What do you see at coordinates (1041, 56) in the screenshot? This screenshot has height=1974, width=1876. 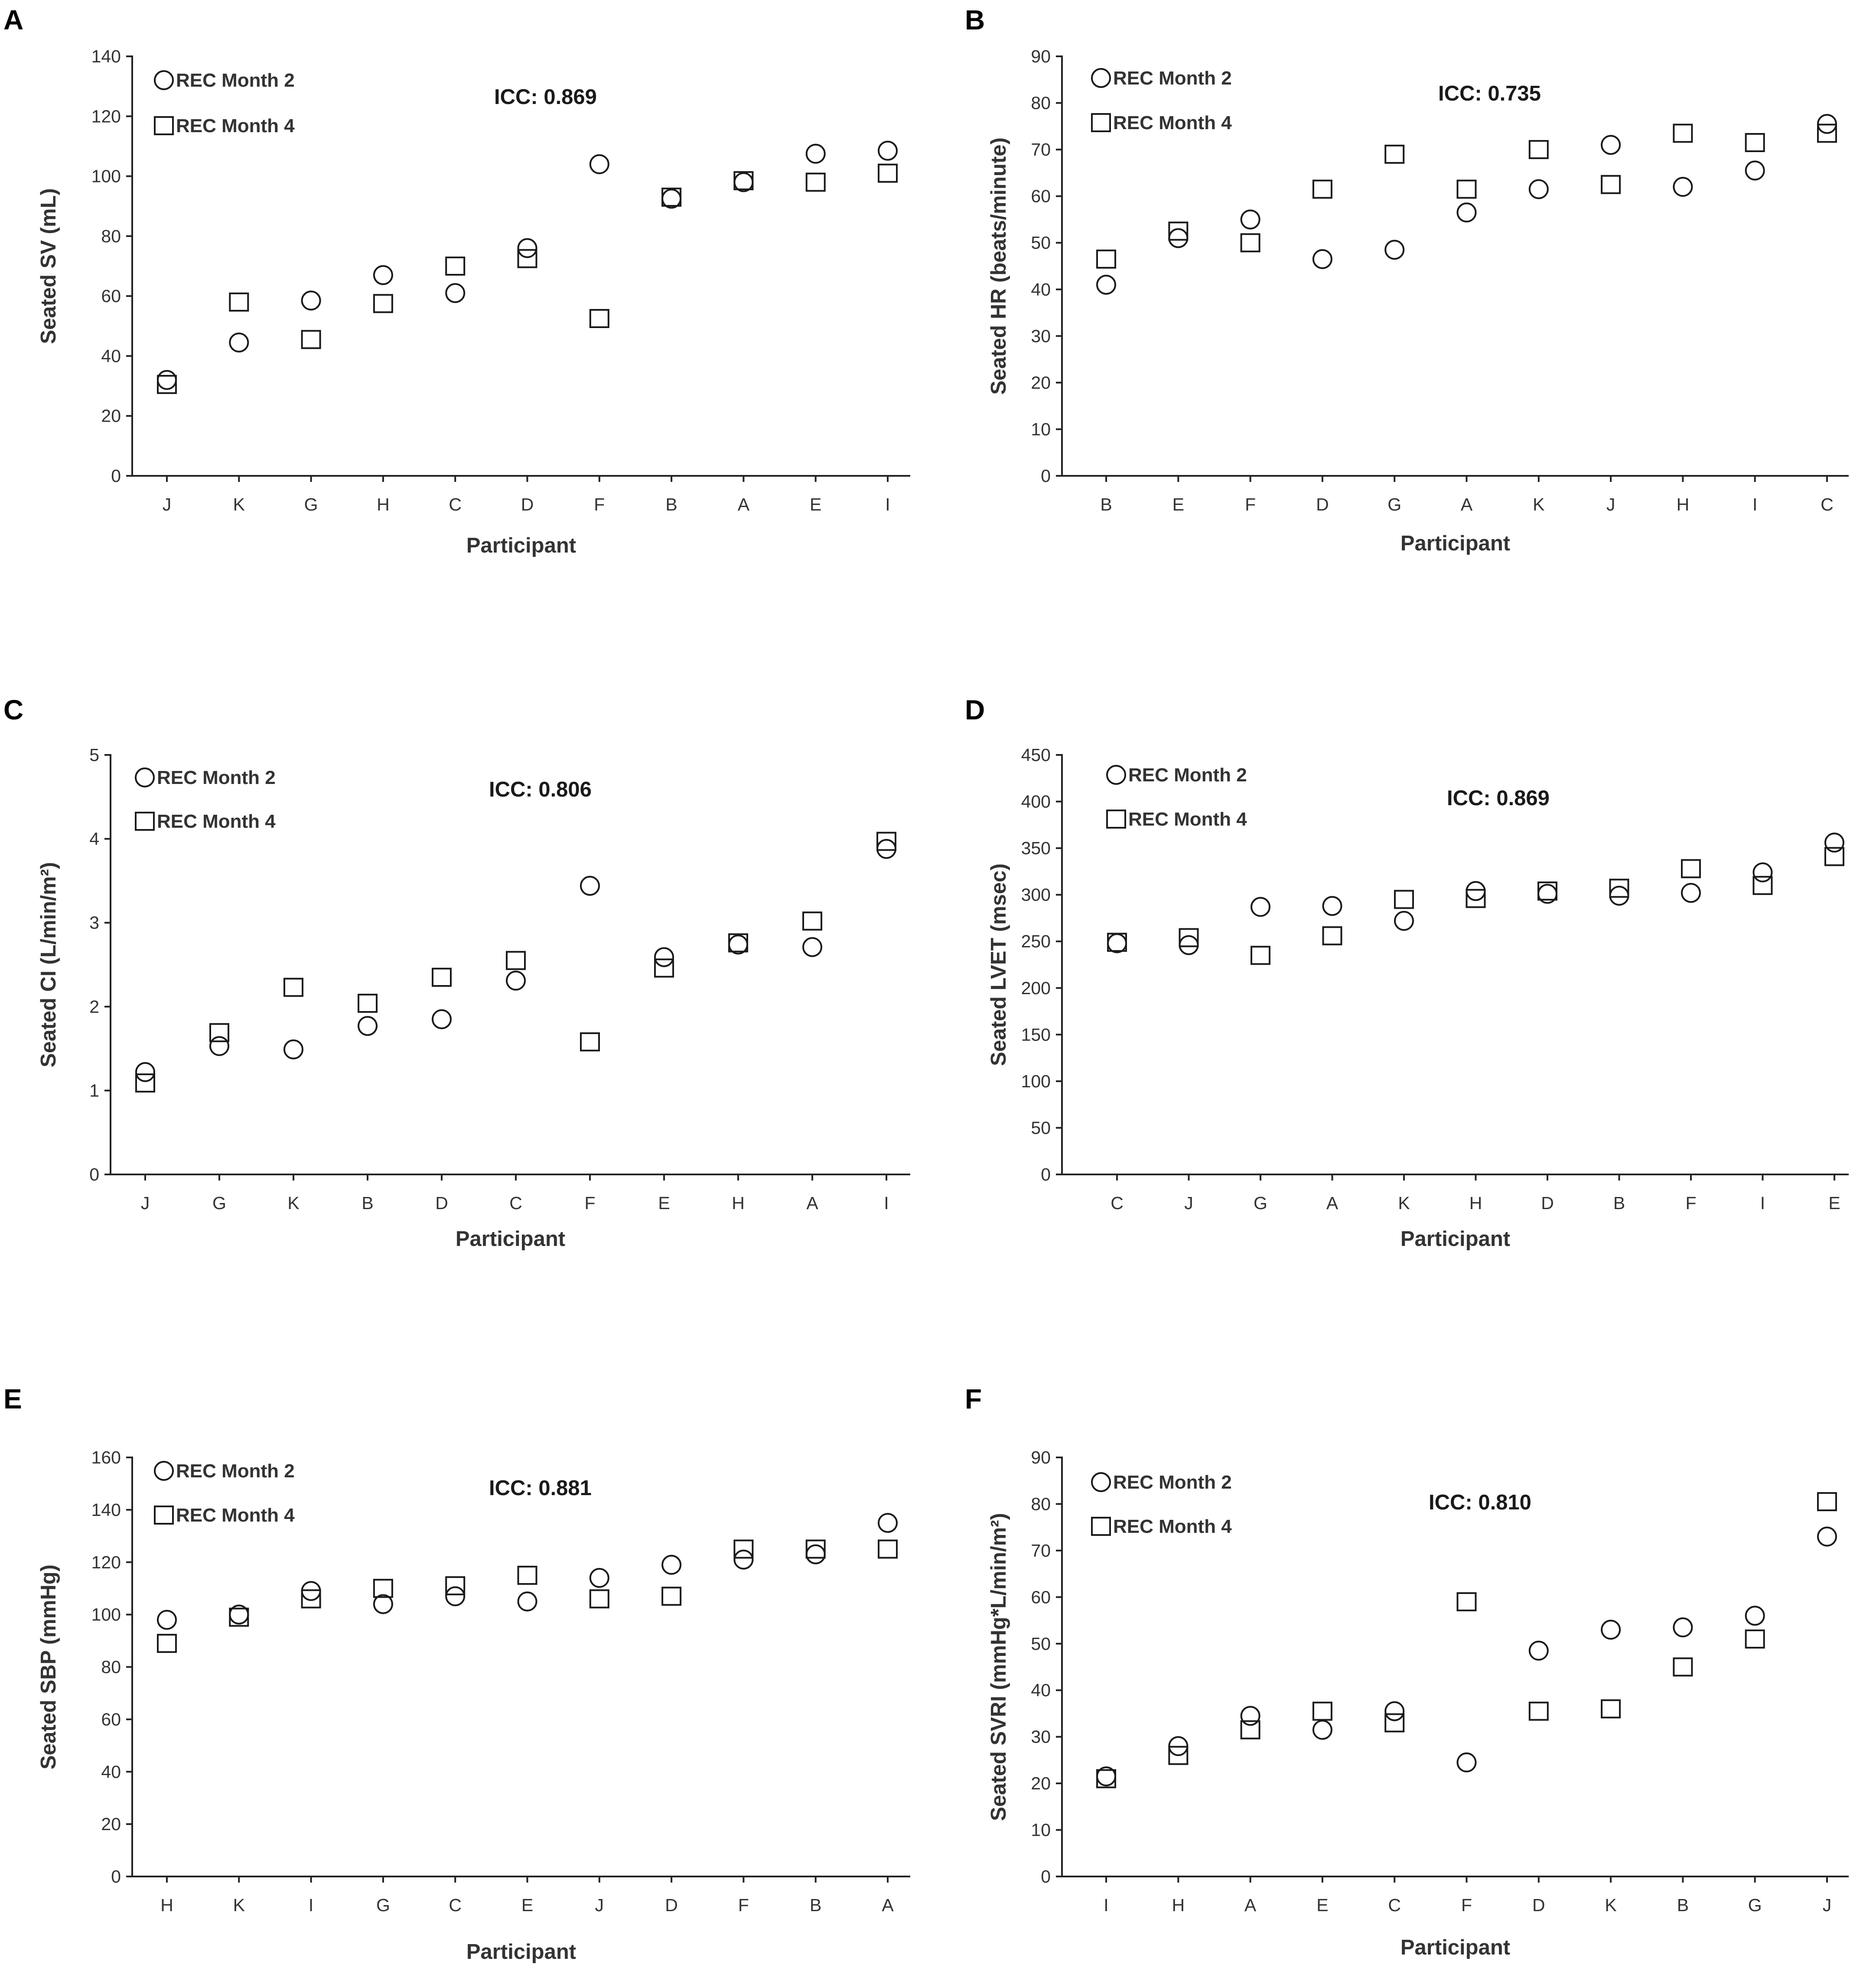 I see `y-tick-label: 90` at bounding box center [1041, 56].